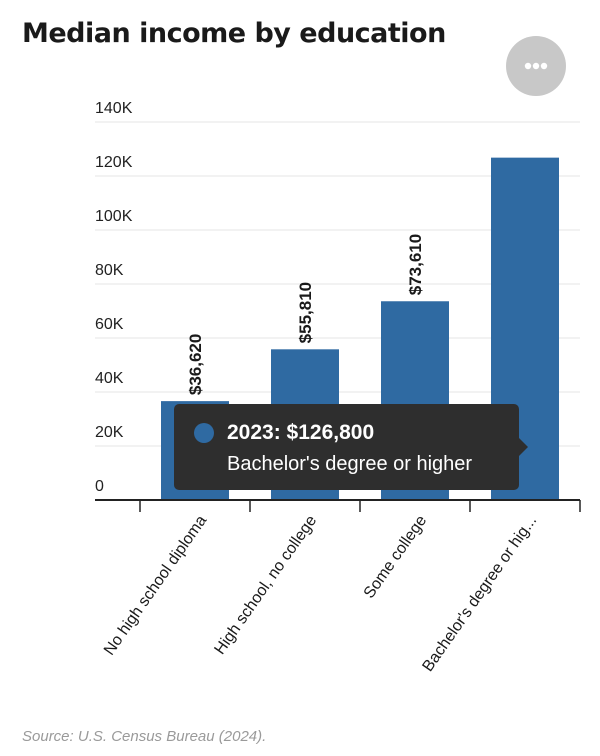  I want to click on more-options-button, so click(536, 66).